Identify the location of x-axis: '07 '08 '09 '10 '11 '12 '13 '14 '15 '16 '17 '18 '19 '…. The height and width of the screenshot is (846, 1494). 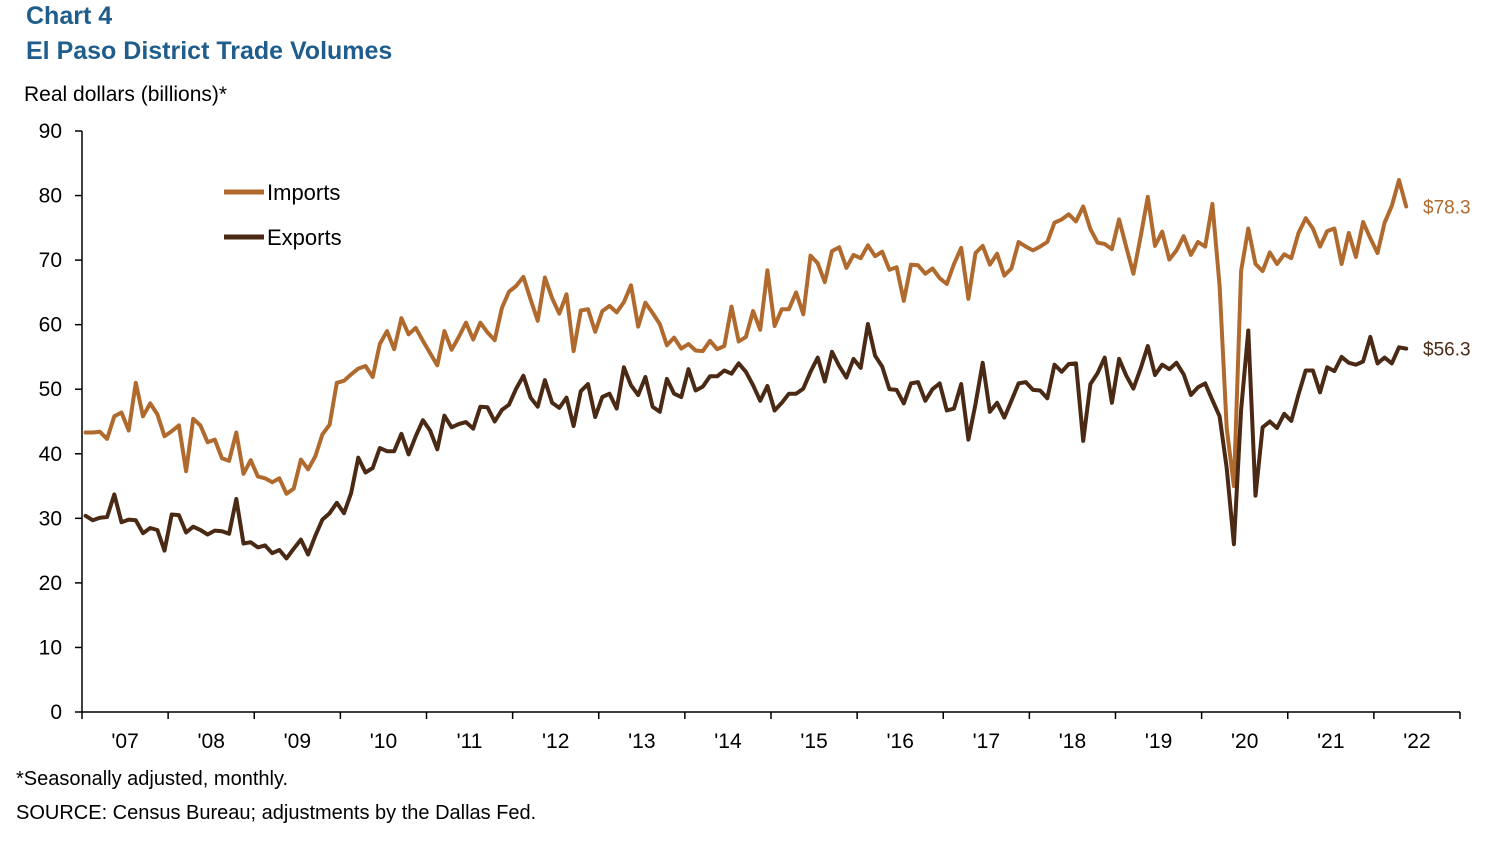
(771, 732).